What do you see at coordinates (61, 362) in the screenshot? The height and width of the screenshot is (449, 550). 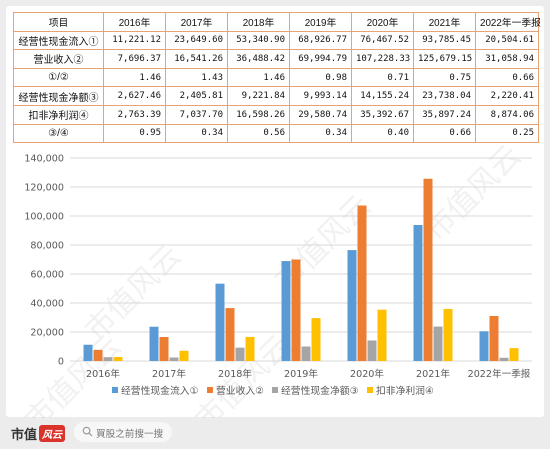 I see `y-tick-label: 0` at bounding box center [61, 362].